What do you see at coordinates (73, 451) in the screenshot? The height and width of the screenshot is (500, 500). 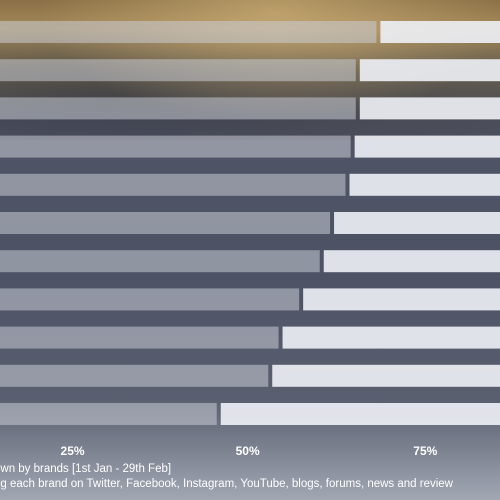 I see `x-tick-label-0: 25%` at bounding box center [73, 451].